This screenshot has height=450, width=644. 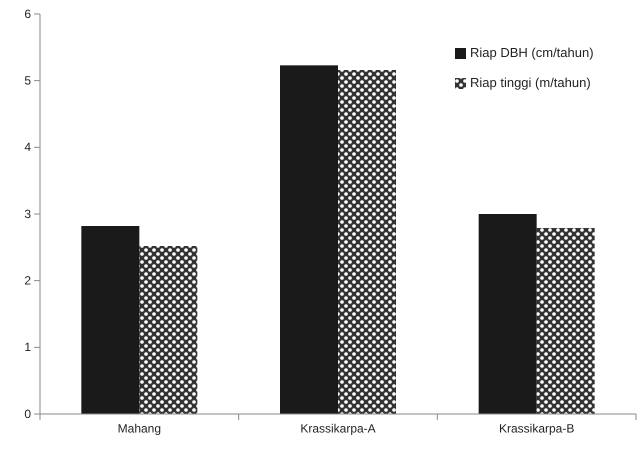 What do you see at coordinates (530, 82) in the screenshot?
I see `legend-label: Riap tinggi (m/tahun)` at bounding box center [530, 82].